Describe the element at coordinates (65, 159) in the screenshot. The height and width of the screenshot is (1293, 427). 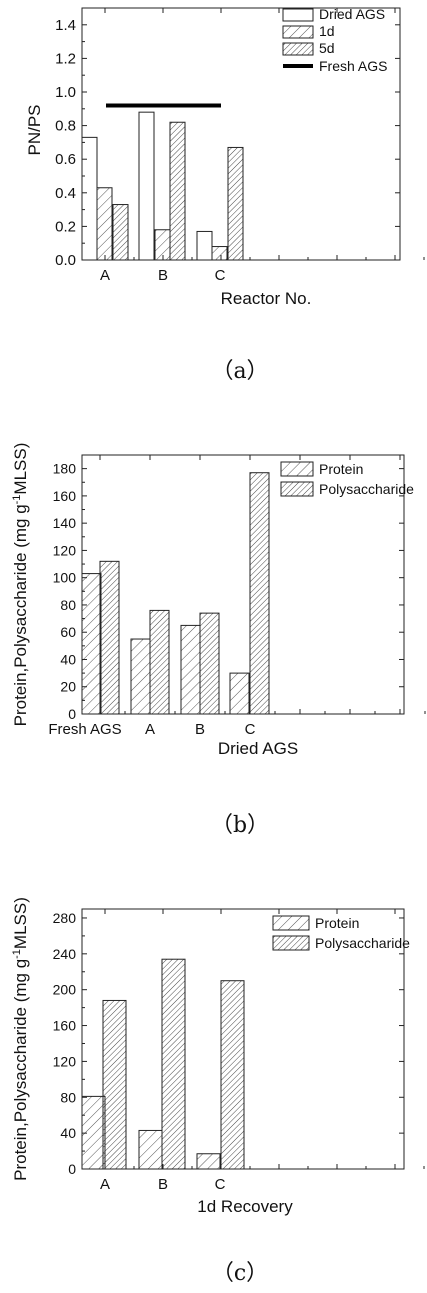
I see `y-tick-label: 0.6` at that location.